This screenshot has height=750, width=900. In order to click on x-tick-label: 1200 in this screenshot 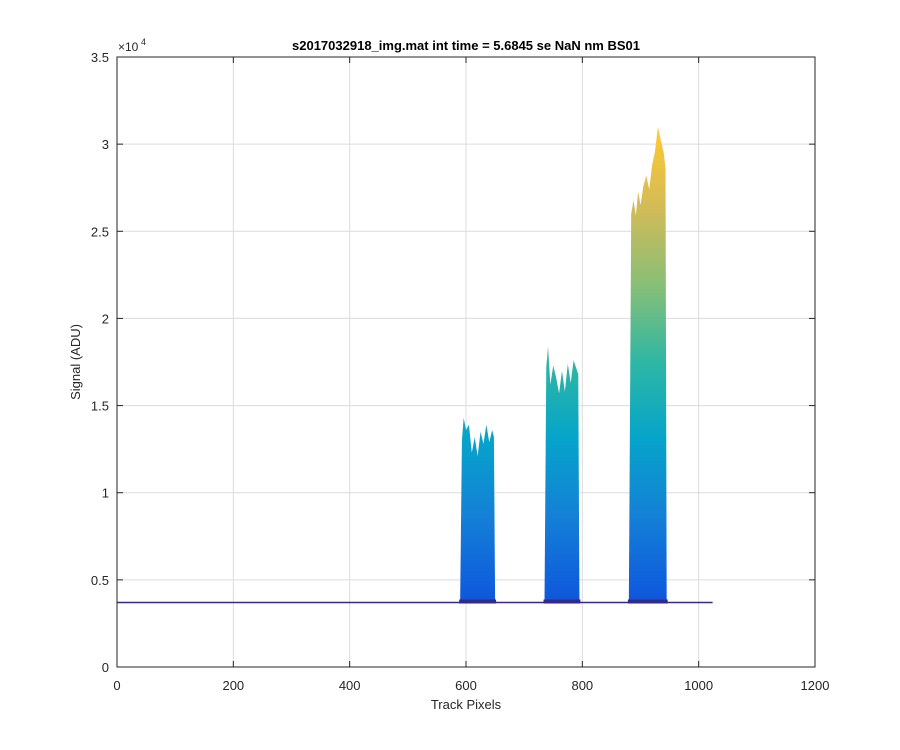, I will do `click(815, 685)`.